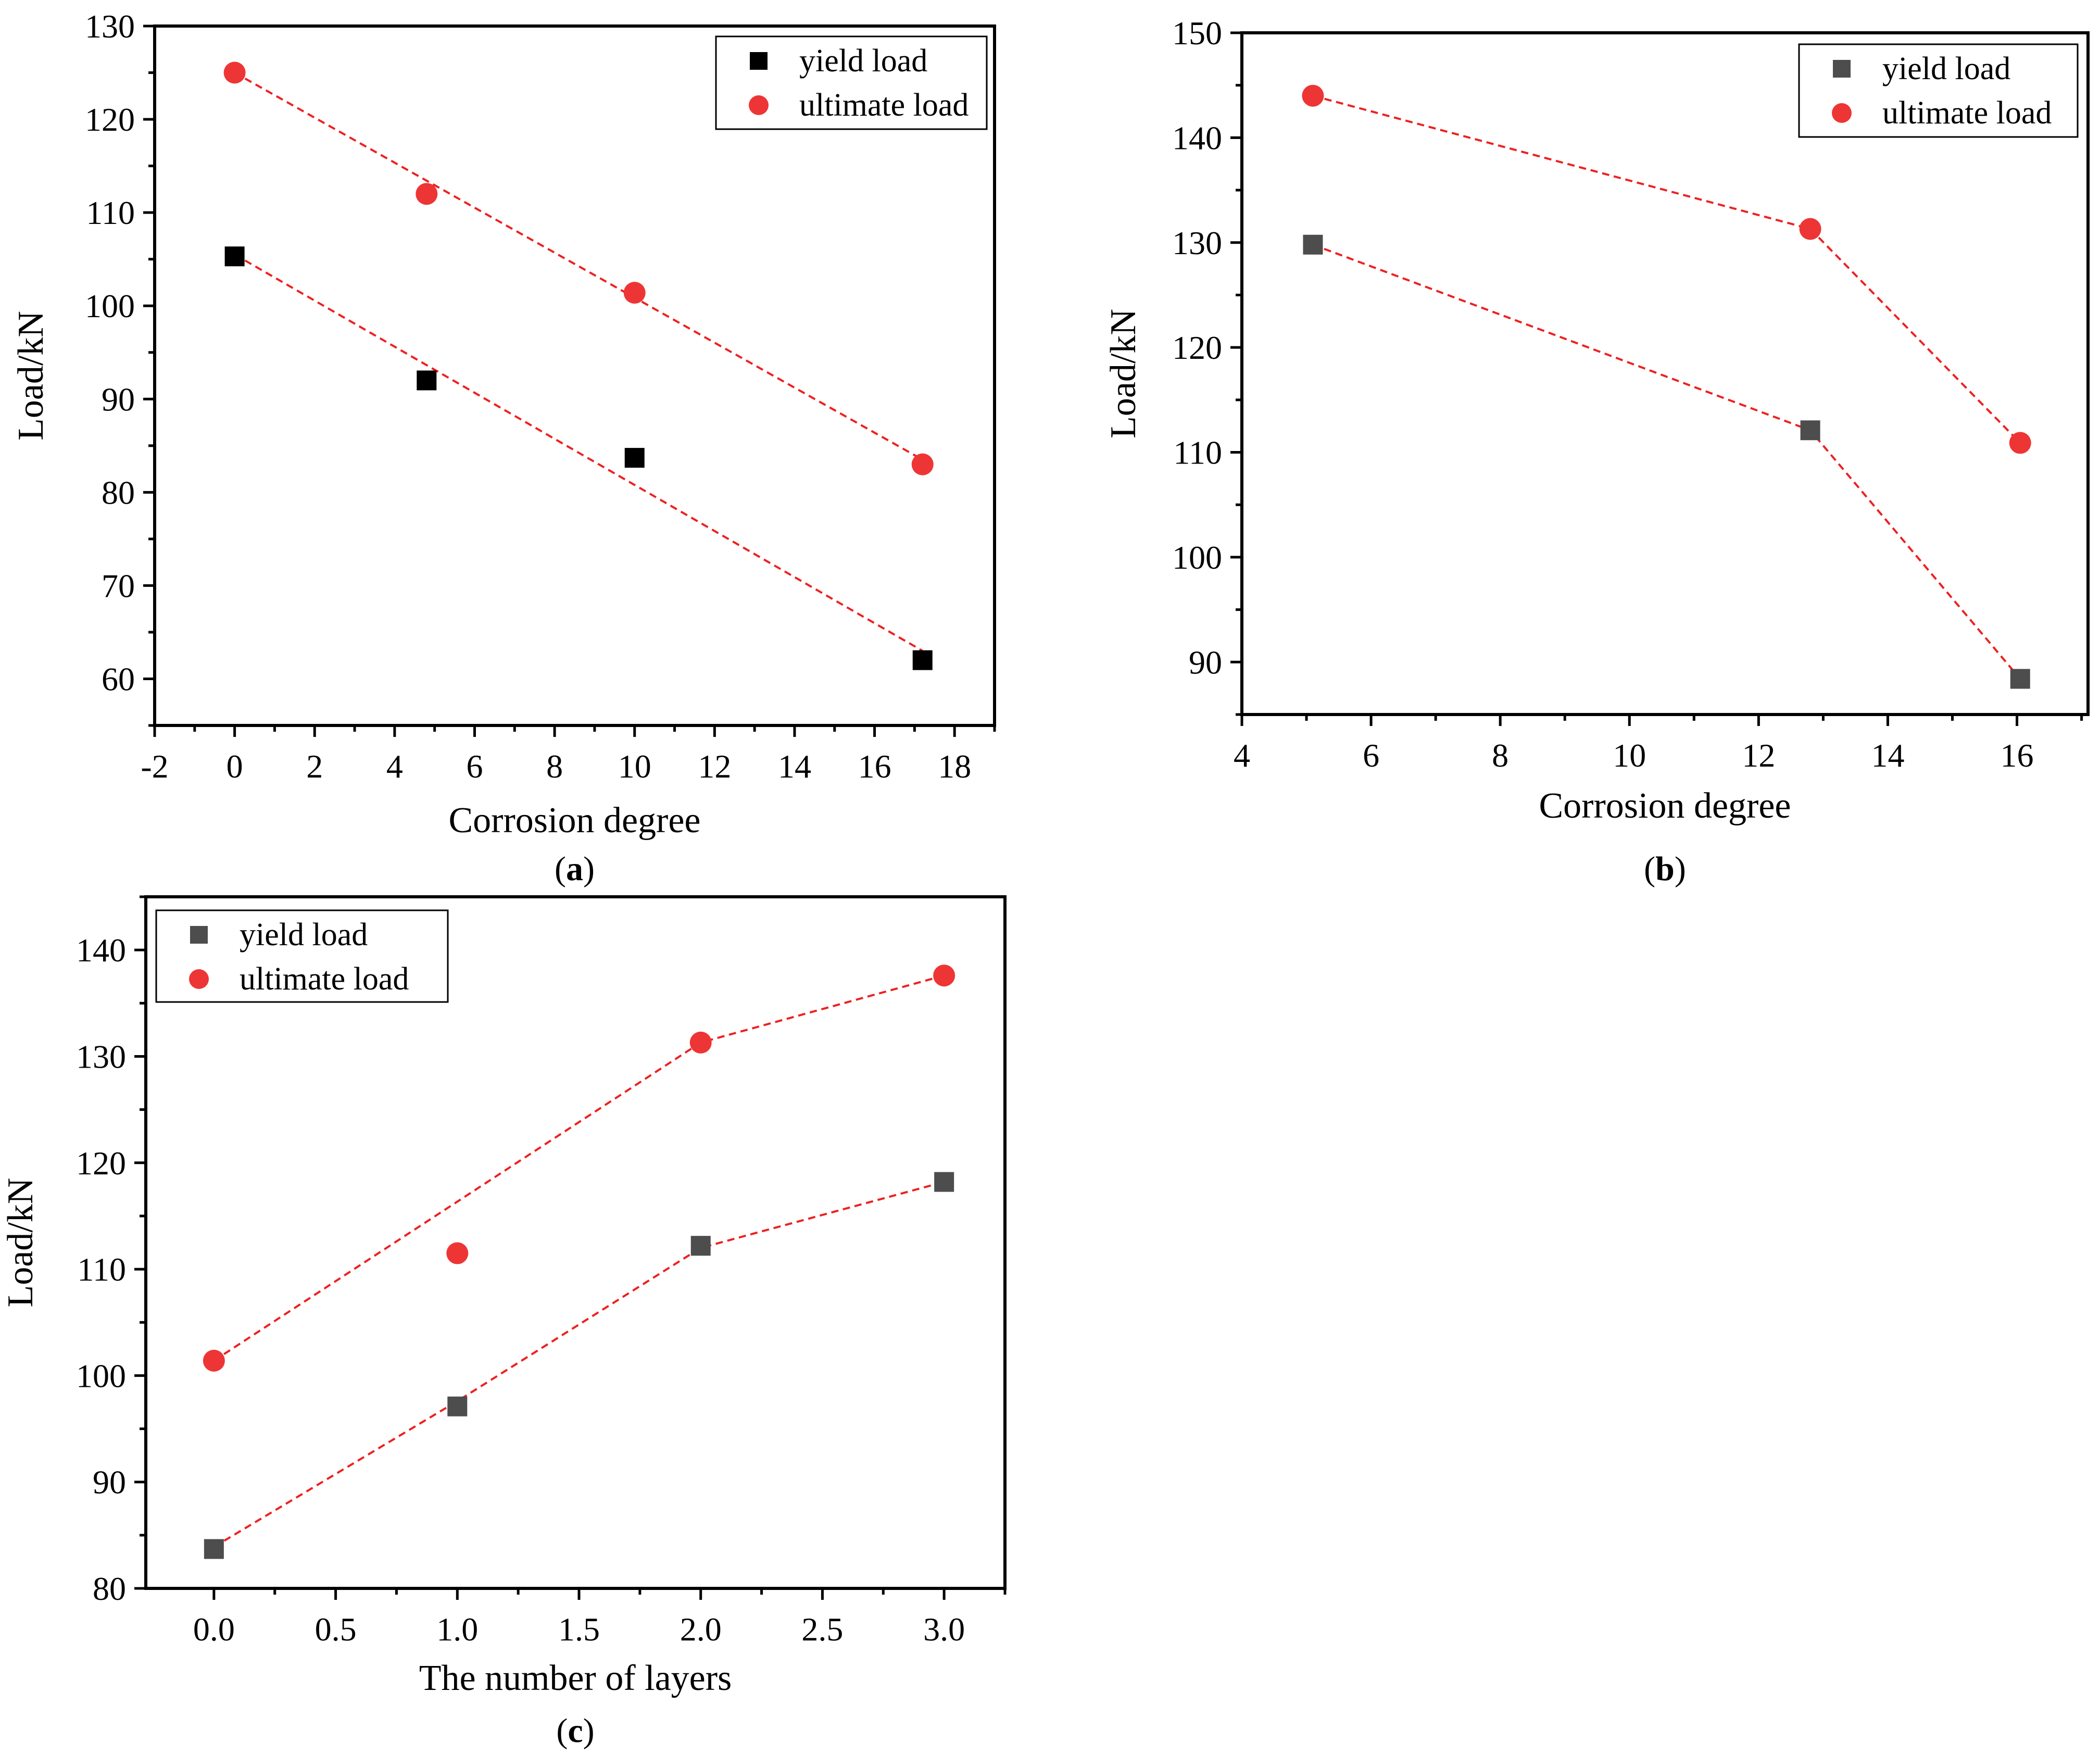 The image size is (2100, 1754). Describe the element at coordinates (235, 766) in the screenshot. I see `x-tick-label: 0` at that location.